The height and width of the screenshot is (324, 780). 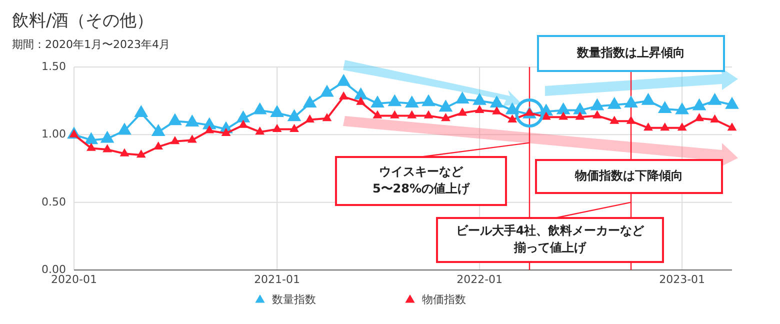 I want to click on chart-subtitle: 期間：2020年1月〜2023年4月, so click(x=91, y=44).